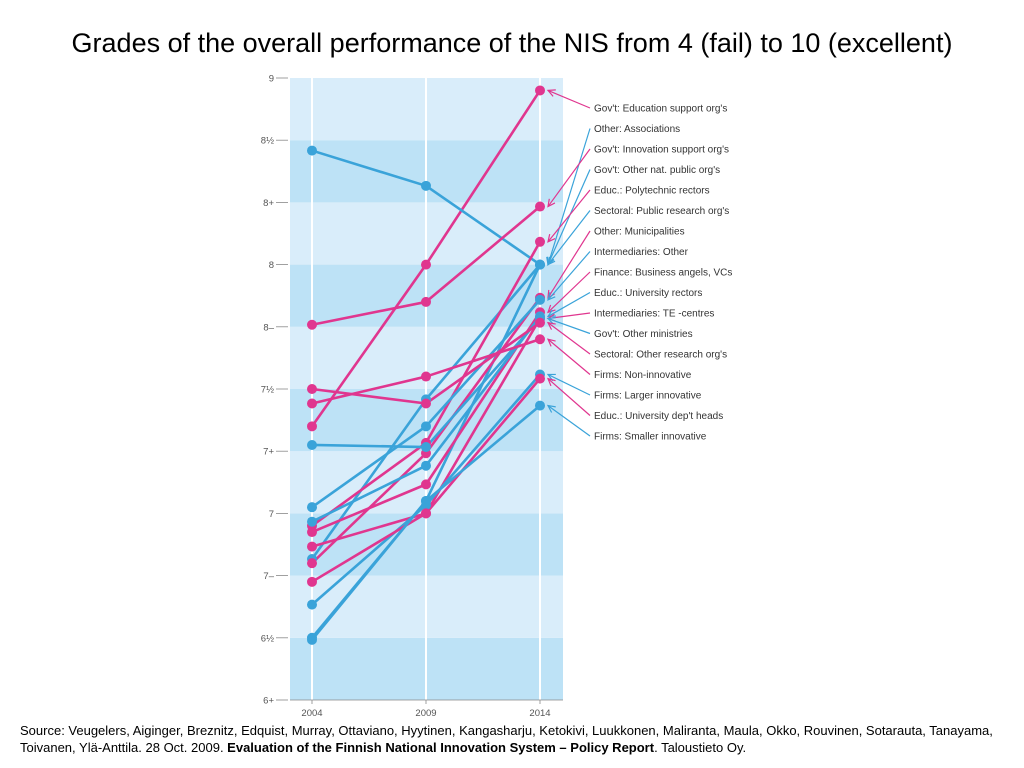 This screenshot has width=1024, height=768. Describe the element at coordinates (268, 452) in the screenshot. I see `y-tick-label: 7+` at that location.